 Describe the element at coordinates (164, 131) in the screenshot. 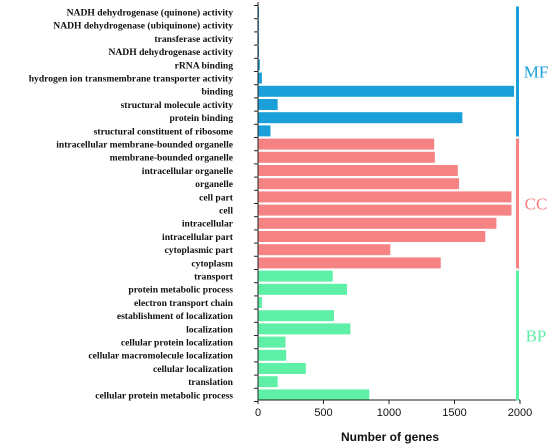

I see `category-label: structural constituent of ribosome` at that location.